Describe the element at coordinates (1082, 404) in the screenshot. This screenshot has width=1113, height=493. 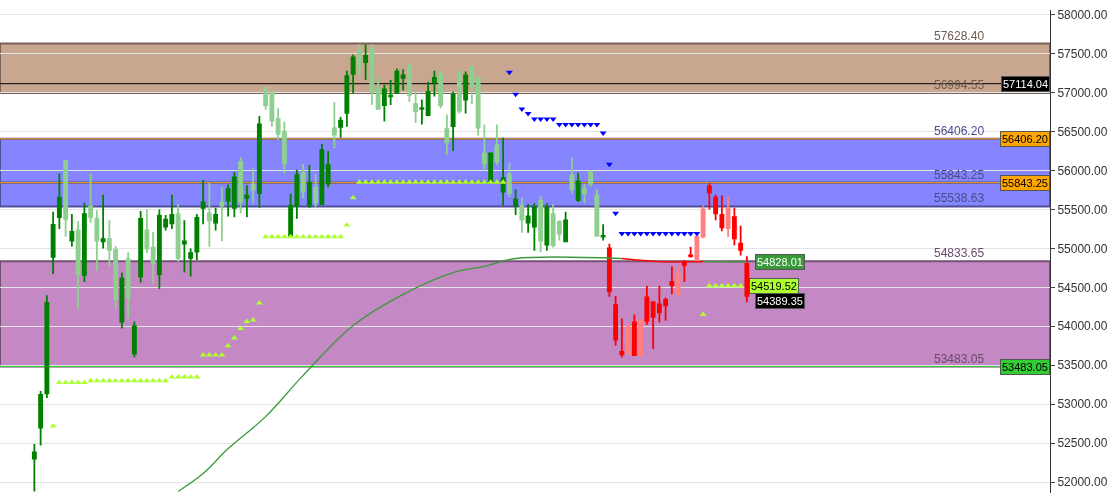
I see `y-tick-label: 53000.00` at that location.